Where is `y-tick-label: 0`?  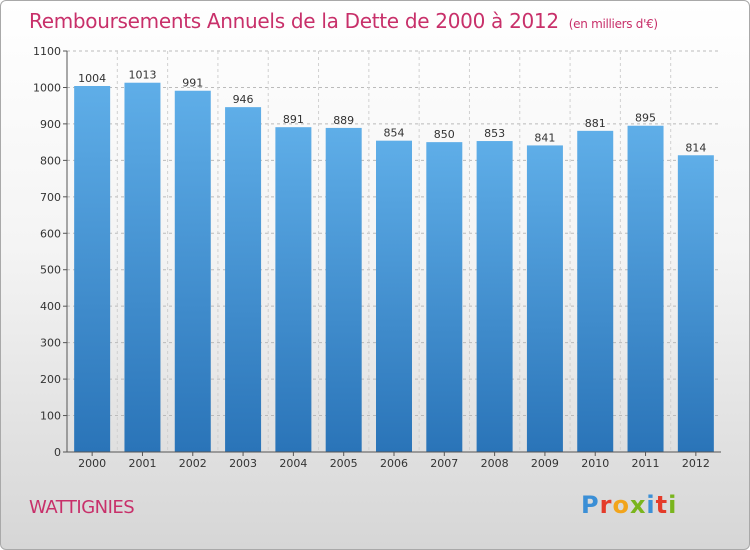 y-tick-label: 0 is located at coordinates (57, 452).